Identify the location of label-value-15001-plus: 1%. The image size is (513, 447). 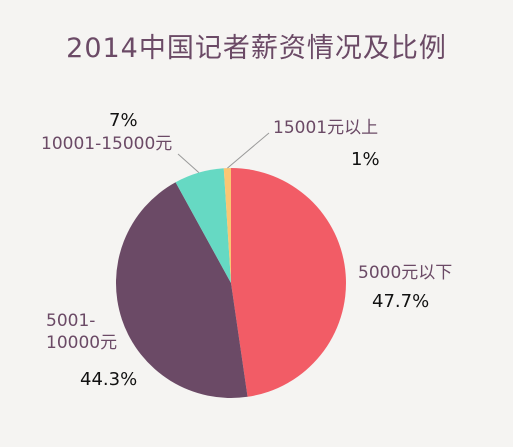
(365, 159).